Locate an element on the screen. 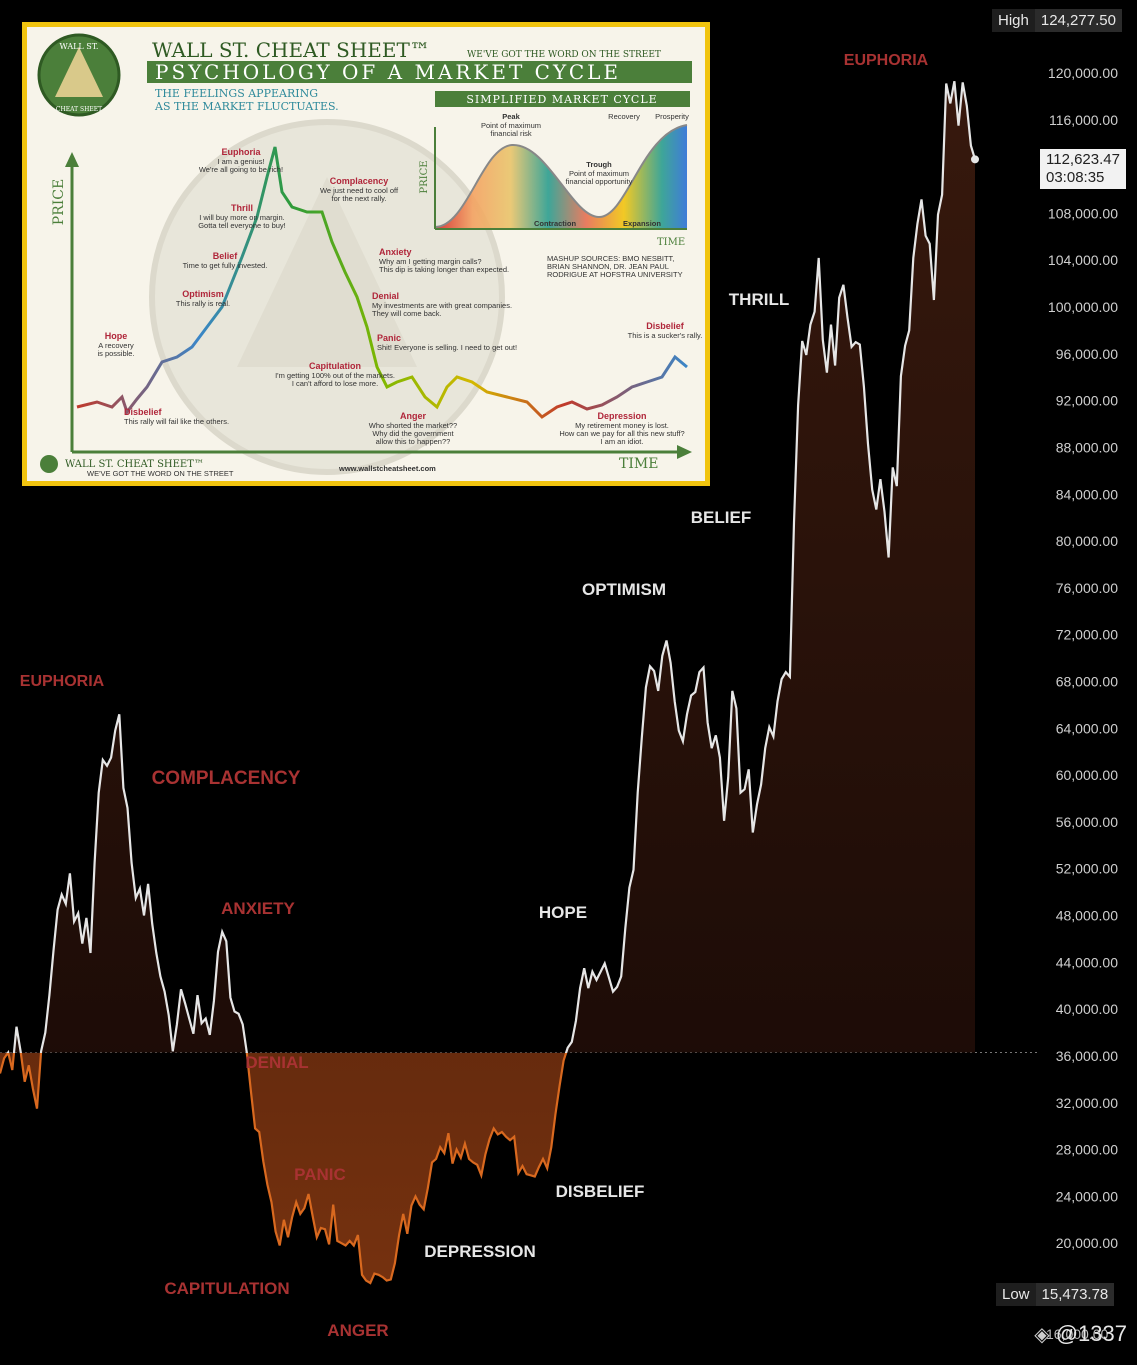 The height and width of the screenshot is (1365, 1137). phase-label-complacency: COMPLACENCY is located at coordinates (226, 778).